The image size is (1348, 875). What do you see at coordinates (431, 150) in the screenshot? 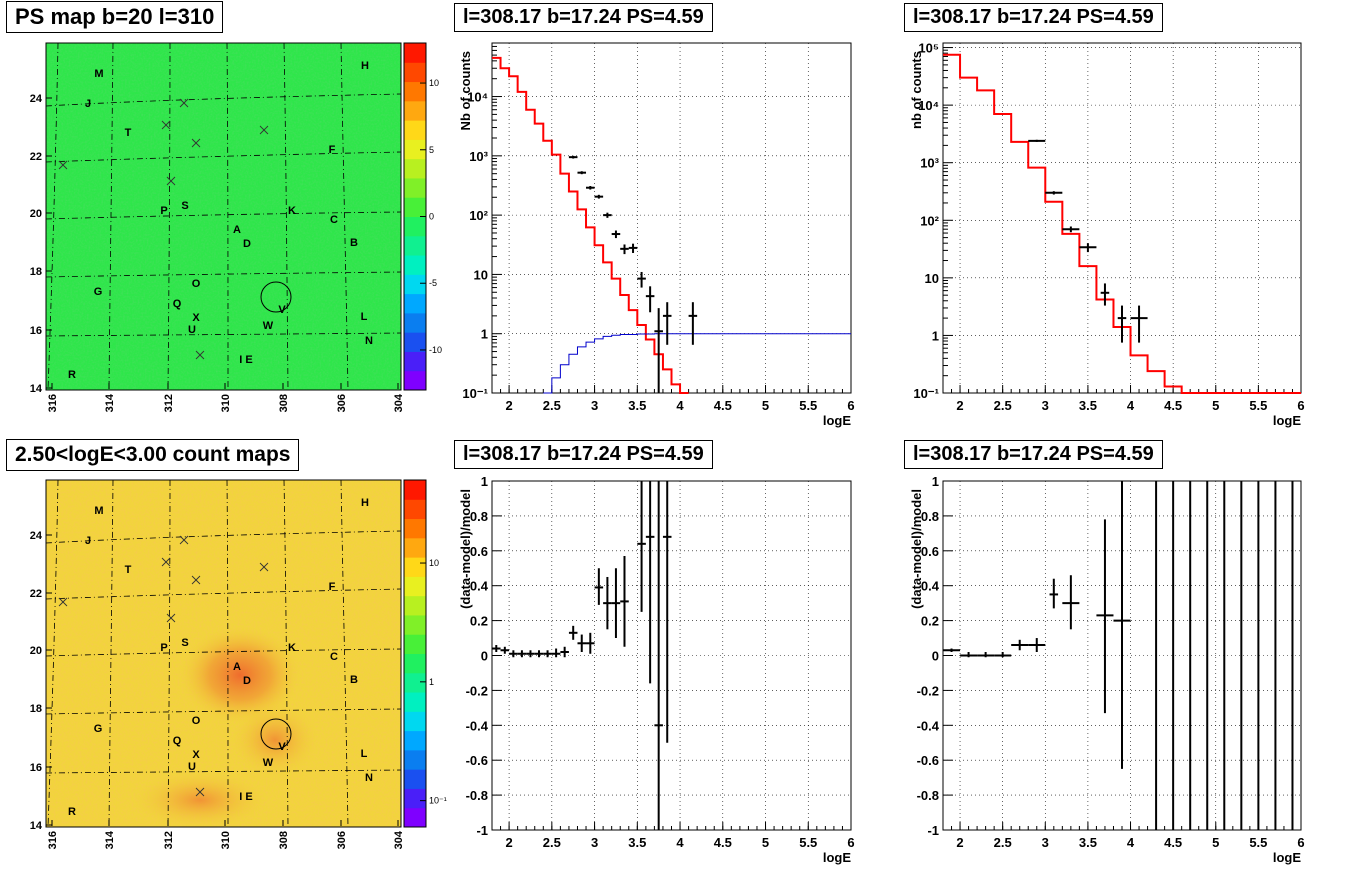
I see `colorbar-tick-label: 5` at bounding box center [431, 150].